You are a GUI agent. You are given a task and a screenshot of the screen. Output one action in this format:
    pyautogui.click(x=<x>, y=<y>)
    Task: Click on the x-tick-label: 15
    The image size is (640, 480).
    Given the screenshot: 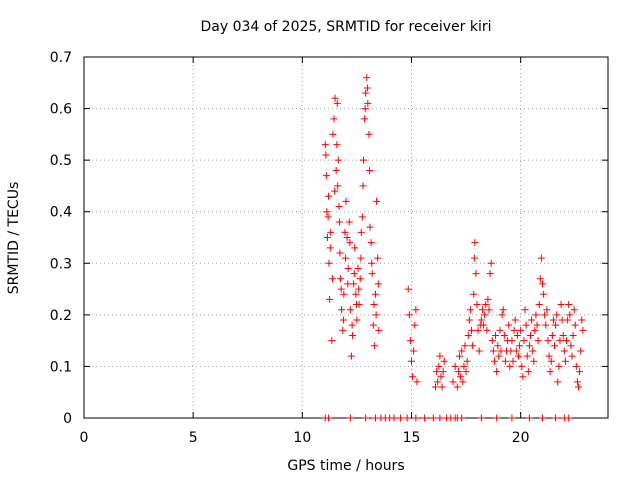 What is the action you would take?
    pyautogui.click(x=412, y=438)
    